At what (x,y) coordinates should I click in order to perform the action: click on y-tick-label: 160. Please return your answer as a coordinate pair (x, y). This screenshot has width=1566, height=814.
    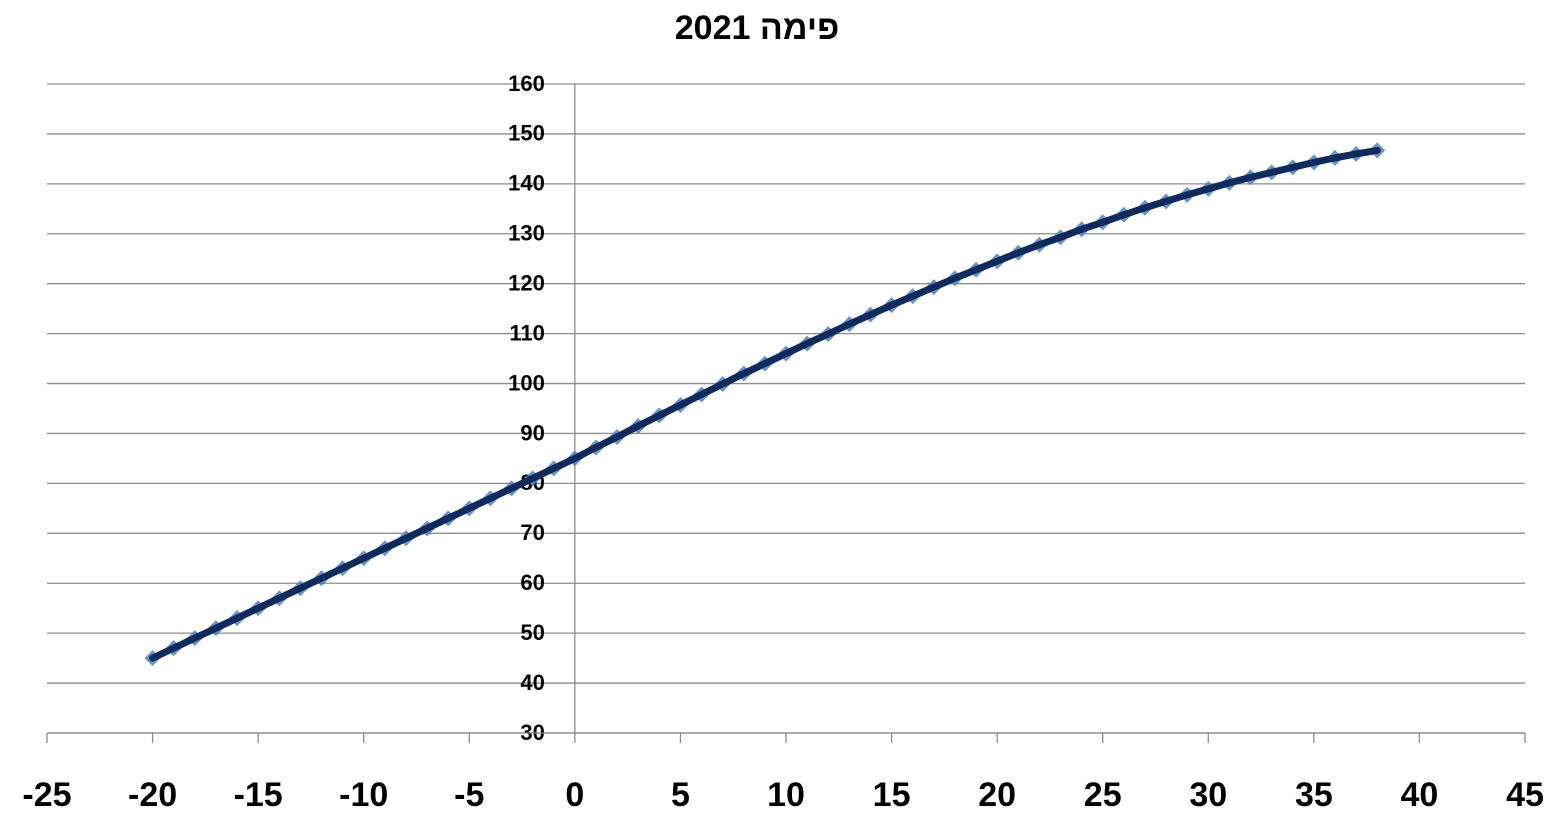
    Looking at the image, I should click on (526, 83).